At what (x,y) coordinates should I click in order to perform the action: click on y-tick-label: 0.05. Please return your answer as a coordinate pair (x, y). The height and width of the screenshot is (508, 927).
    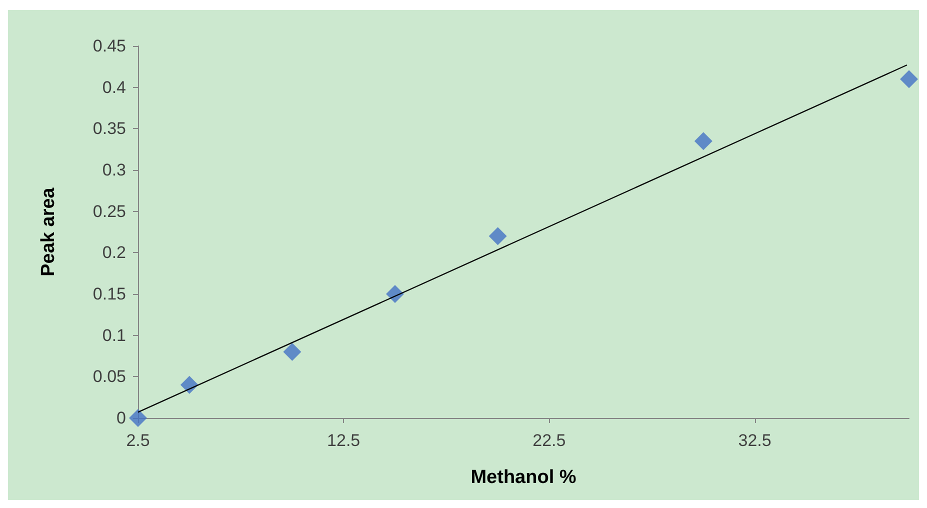
    Looking at the image, I should click on (109, 376).